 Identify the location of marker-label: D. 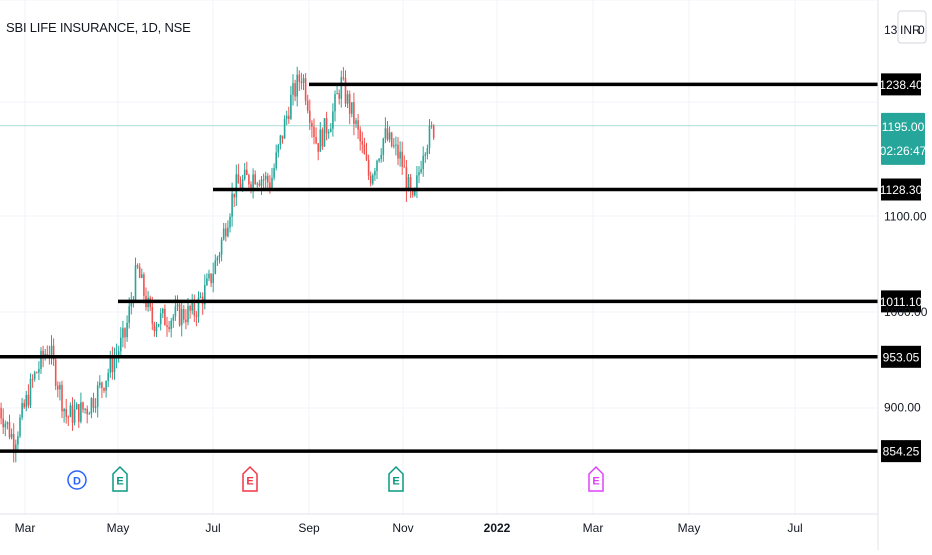
(77, 482).